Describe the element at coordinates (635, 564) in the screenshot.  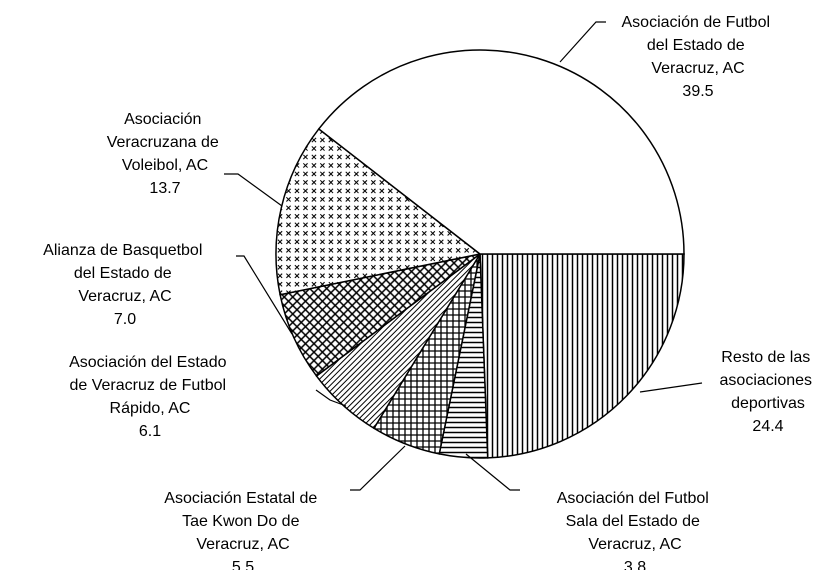
I see `value-label: 3.8` at that location.